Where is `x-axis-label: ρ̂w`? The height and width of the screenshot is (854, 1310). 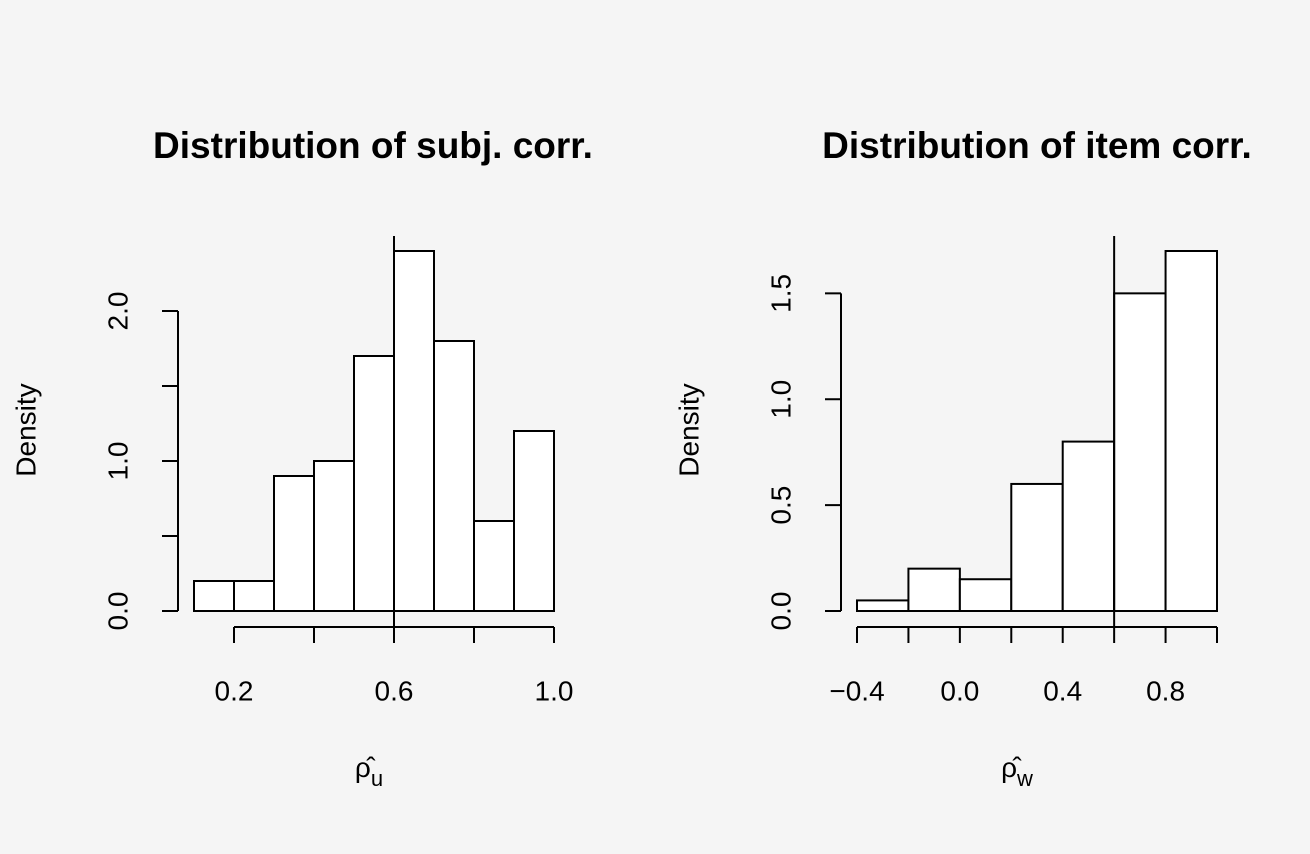
x-axis-label: ρ̂w is located at coordinates (1017, 771).